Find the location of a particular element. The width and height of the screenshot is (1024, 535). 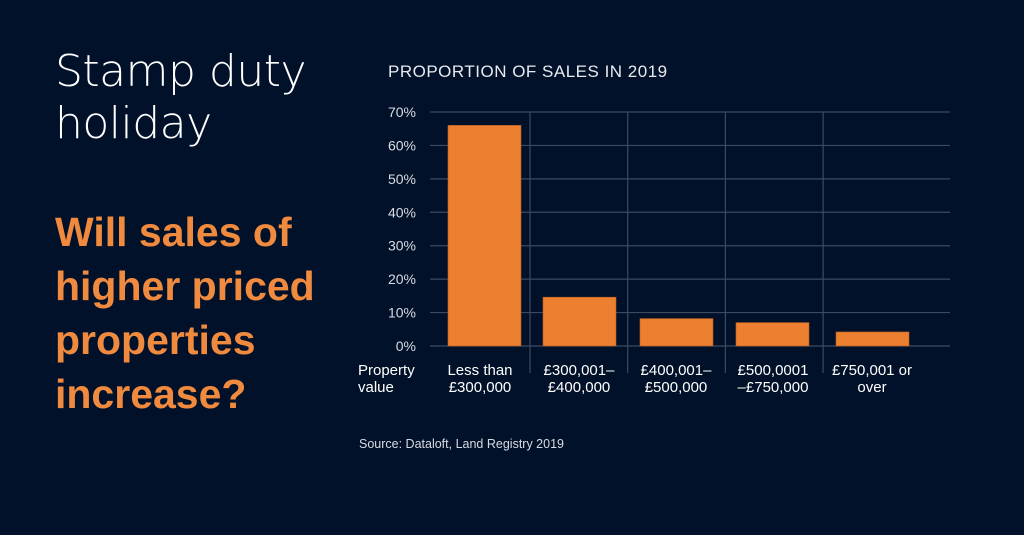

y-tick-label: 60% is located at coordinates (402, 145).